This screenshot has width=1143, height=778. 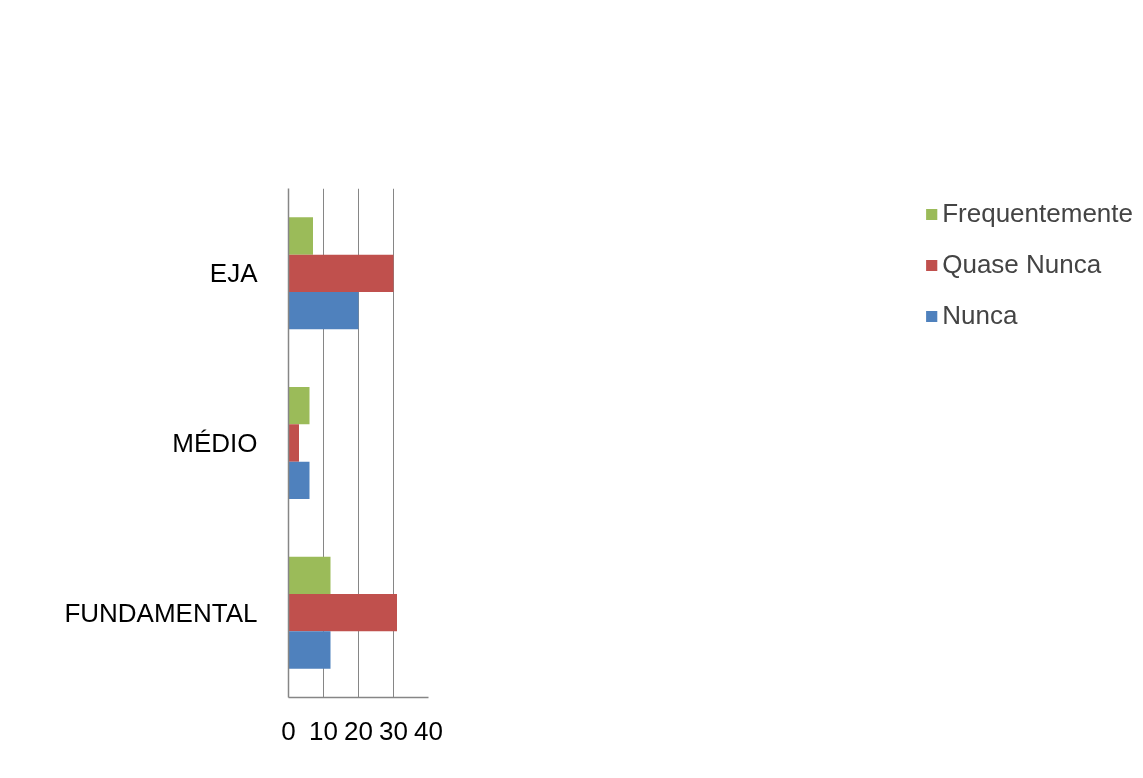 What do you see at coordinates (288, 730) in the screenshot?
I see `x-tick-label: 0` at bounding box center [288, 730].